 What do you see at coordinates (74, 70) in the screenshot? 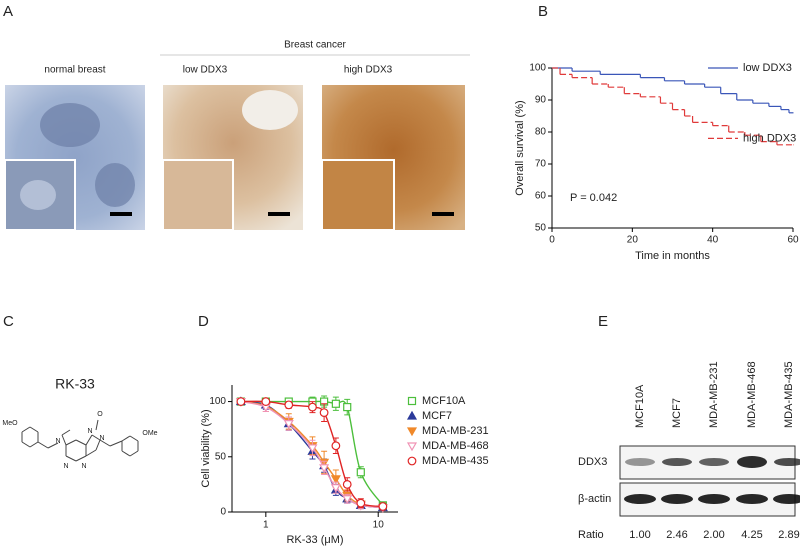
I see `image-label: normal breast` at bounding box center [74, 70].